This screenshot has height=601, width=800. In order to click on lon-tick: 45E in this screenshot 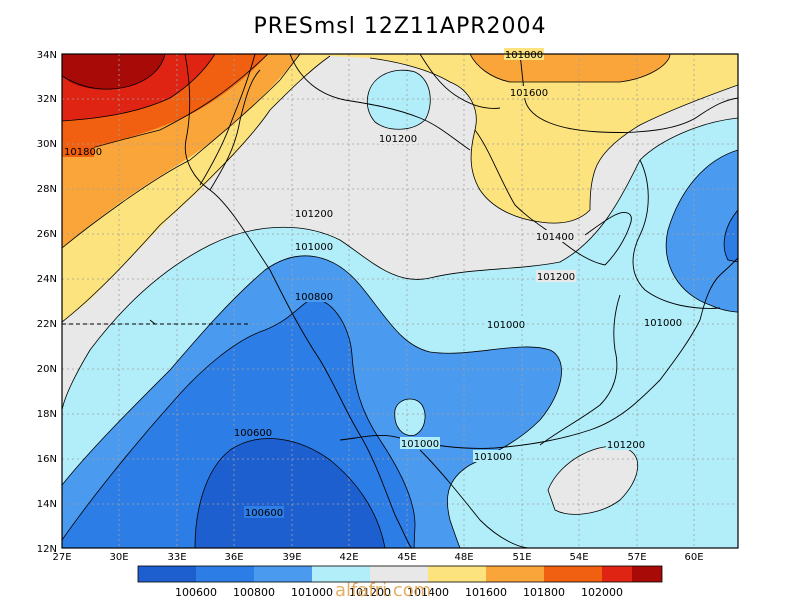, I will do `click(406, 557)`.